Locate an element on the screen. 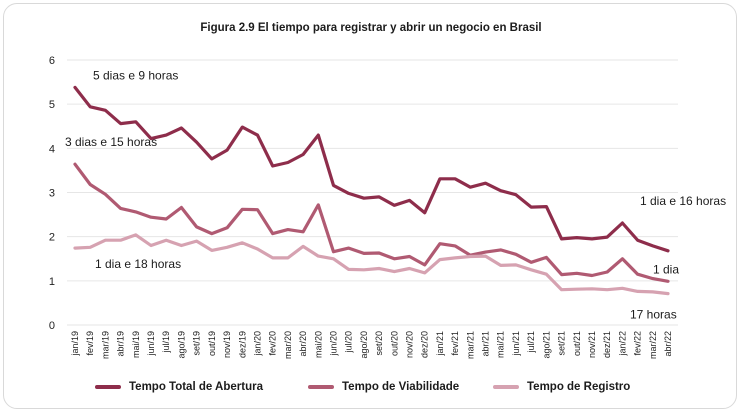  x-tick-label: set/21 is located at coordinates (562, 343).